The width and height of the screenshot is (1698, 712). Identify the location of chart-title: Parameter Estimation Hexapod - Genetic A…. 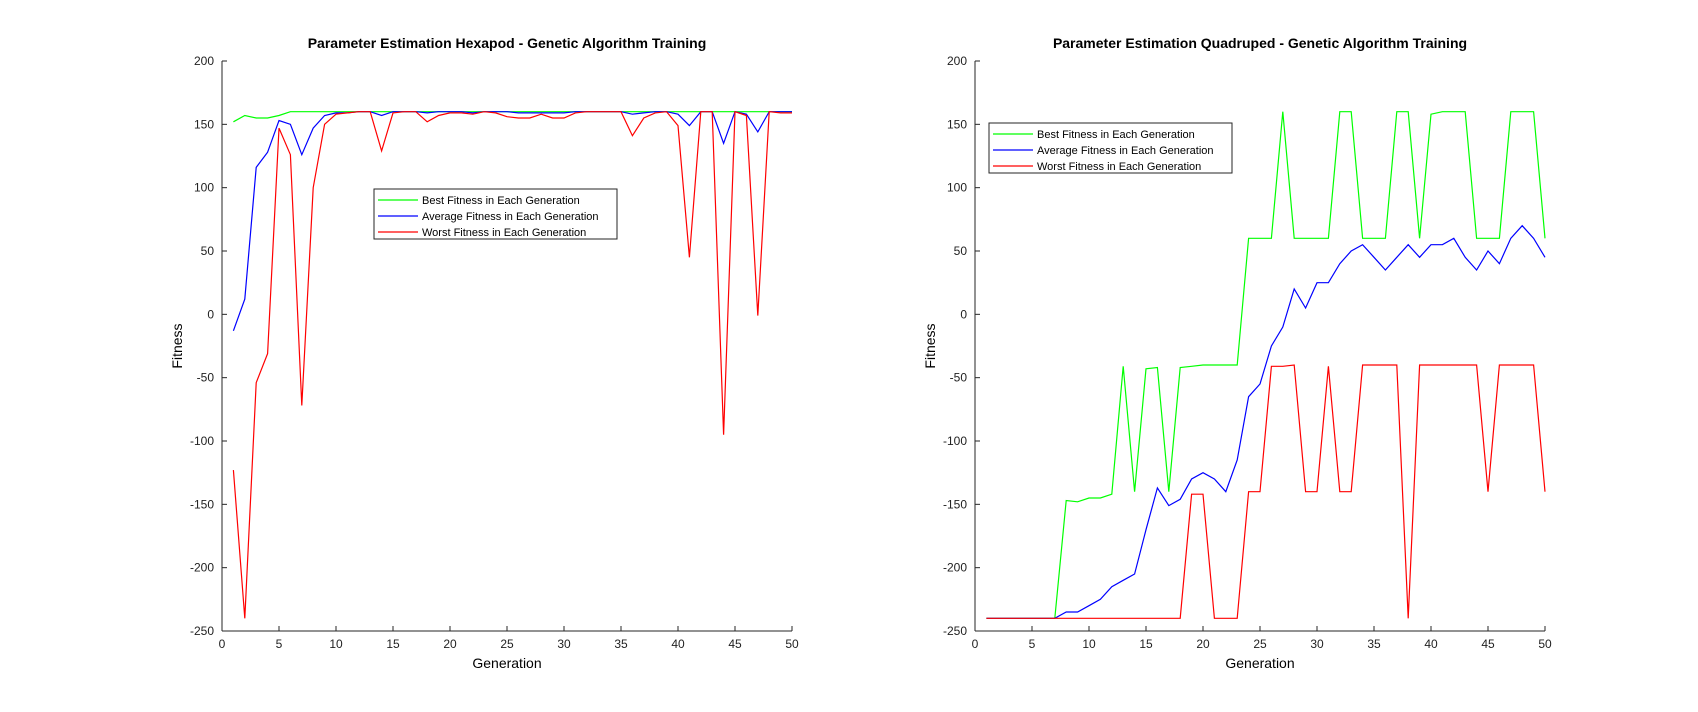
(507, 43).